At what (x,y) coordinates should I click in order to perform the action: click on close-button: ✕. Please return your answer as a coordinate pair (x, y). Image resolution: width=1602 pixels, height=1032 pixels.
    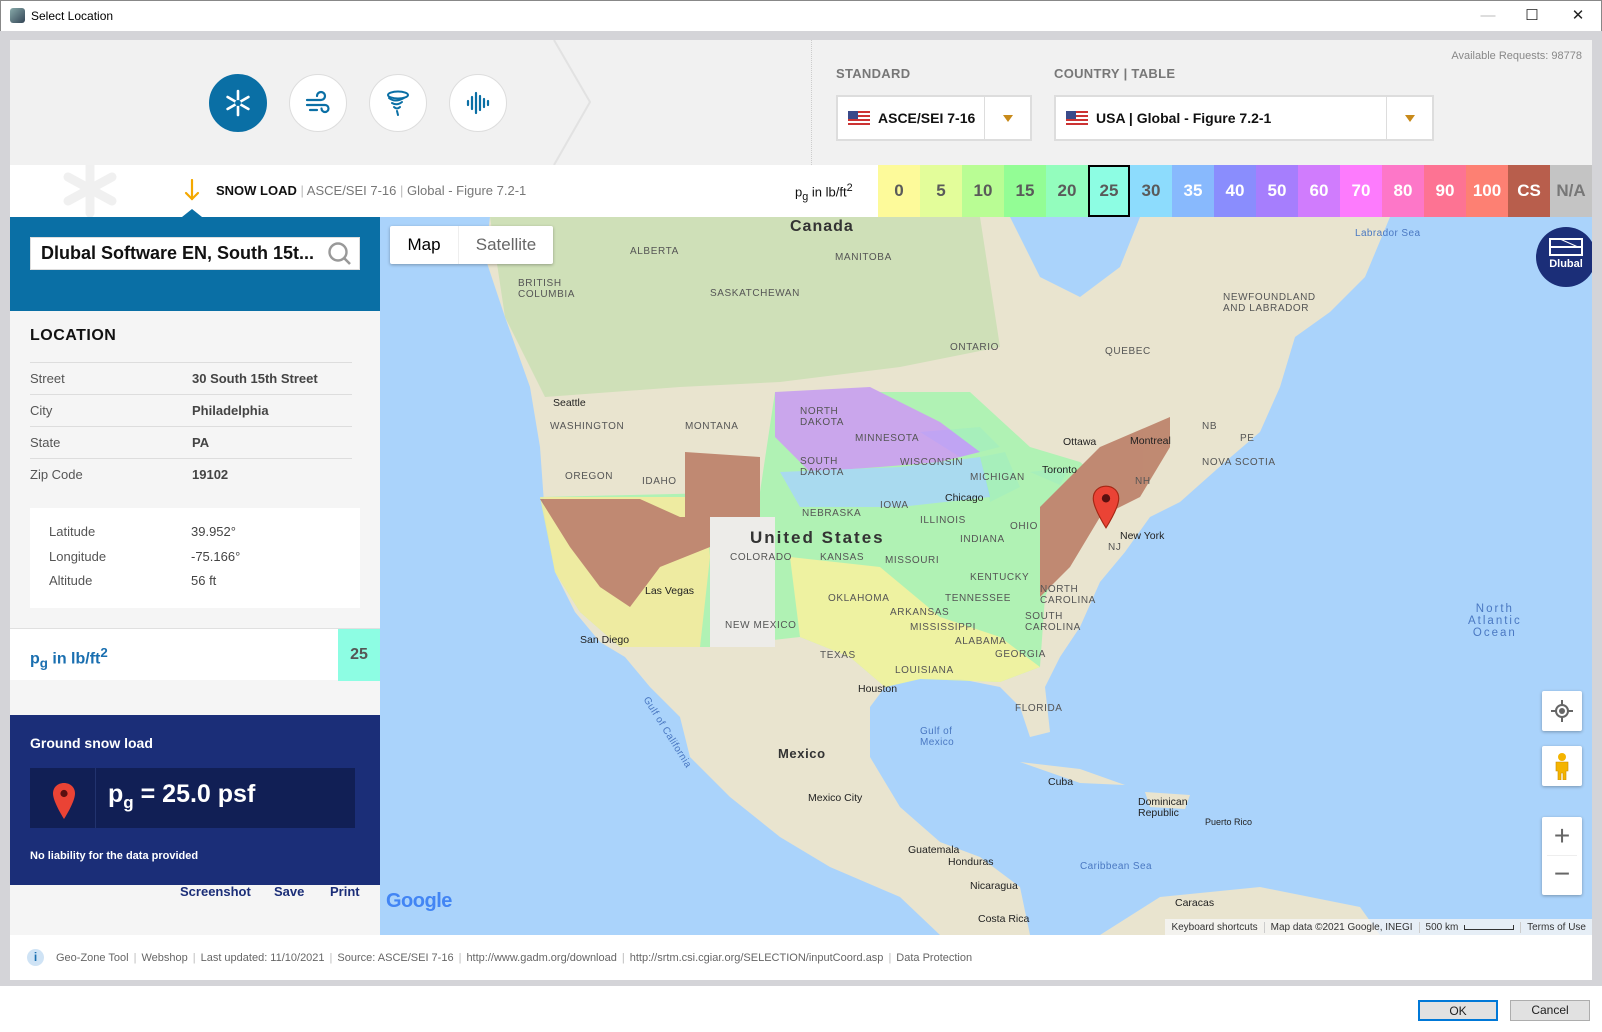
    Looking at the image, I should click on (1578, 15).